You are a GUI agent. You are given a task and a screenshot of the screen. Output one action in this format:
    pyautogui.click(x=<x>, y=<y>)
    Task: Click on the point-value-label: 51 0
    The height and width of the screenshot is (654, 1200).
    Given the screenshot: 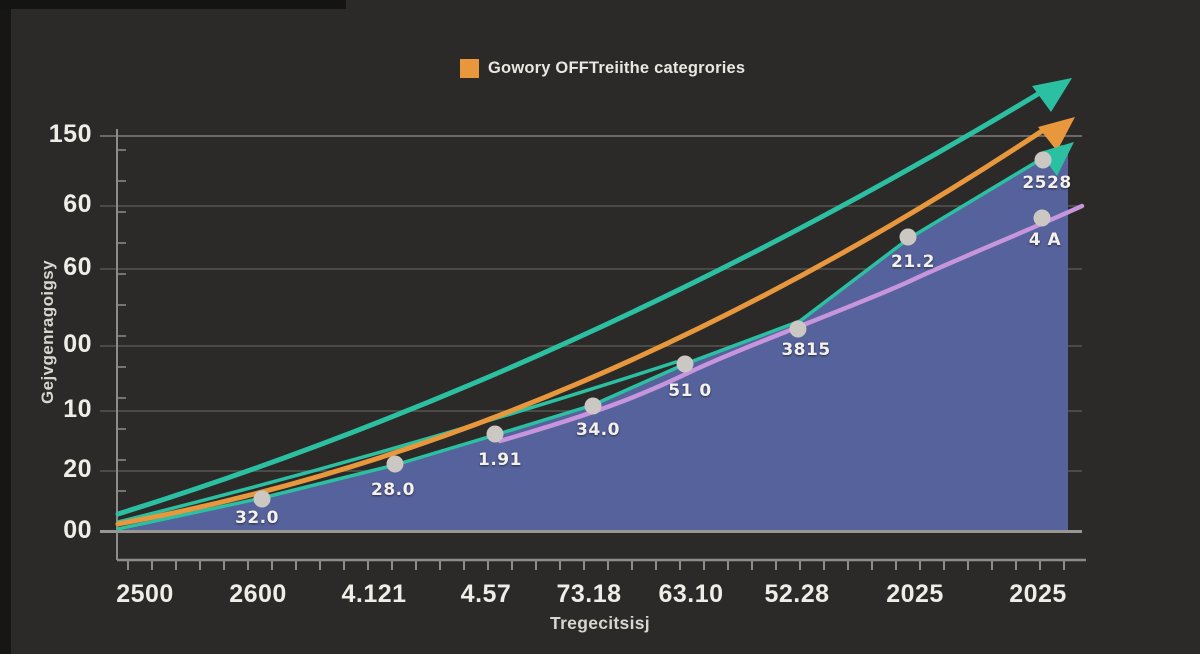 What is the action you would take?
    pyautogui.click(x=690, y=391)
    